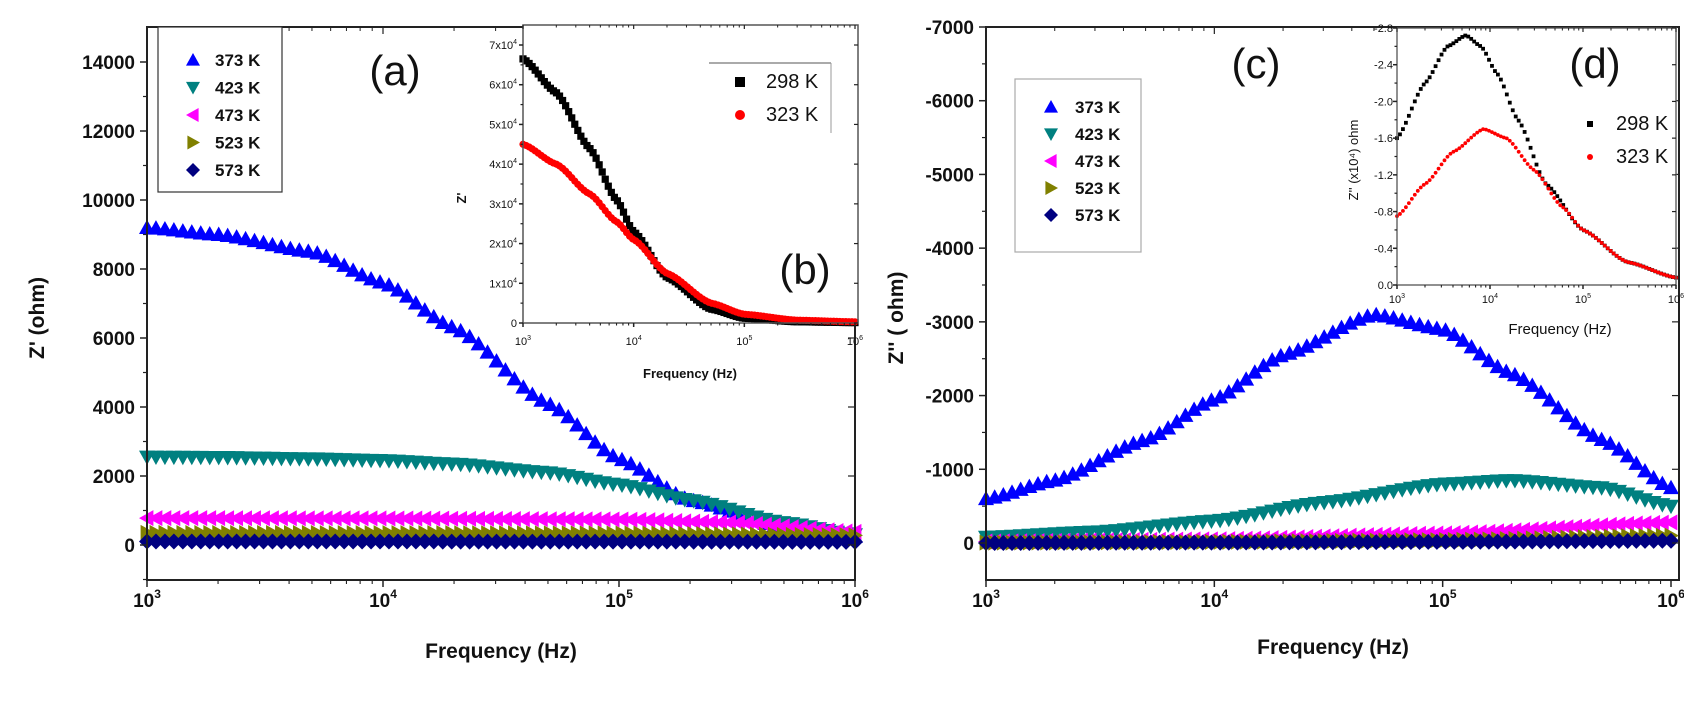  What do you see at coordinates (503, 283) in the screenshot?
I see `y-tick-label: 1x10⁴` at bounding box center [503, 283].